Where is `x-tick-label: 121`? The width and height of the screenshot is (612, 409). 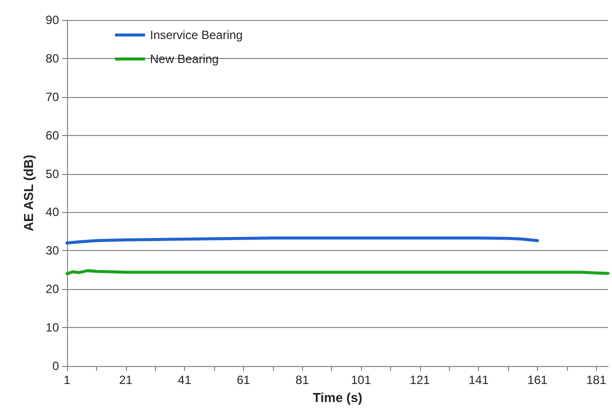 x-tick-label: 121 is located at coordinates (420, 380).